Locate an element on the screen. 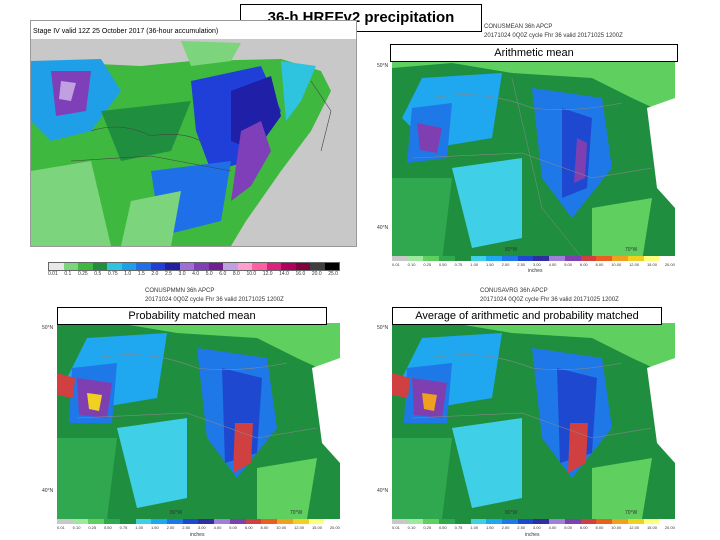 The image size is (720, 540). panel-avg-units: inches is located at coordinates (532, 535).